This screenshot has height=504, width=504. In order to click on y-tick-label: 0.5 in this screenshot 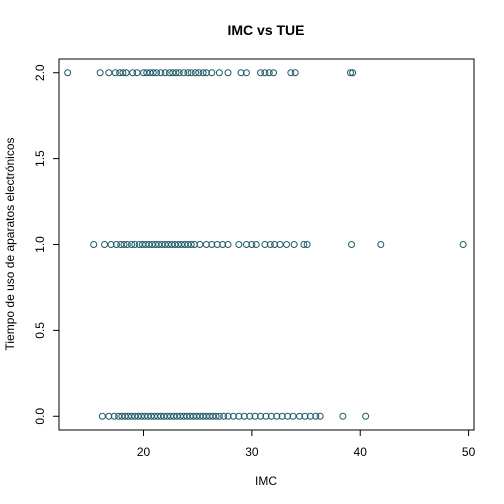, I will do `click(40, 330)`.